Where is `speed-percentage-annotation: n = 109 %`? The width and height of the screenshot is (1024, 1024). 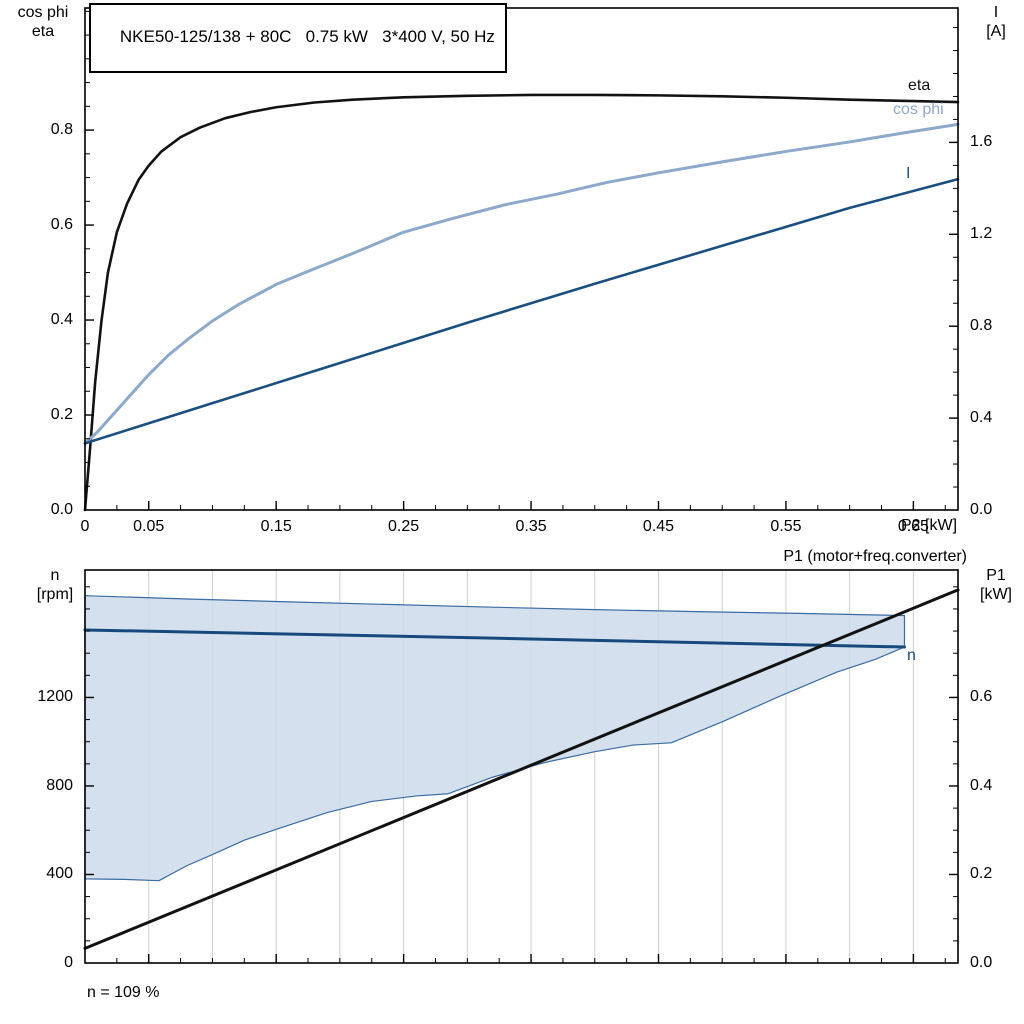 speed-percentage-annotation: n = 109 % is located at coordinates (123, 992).